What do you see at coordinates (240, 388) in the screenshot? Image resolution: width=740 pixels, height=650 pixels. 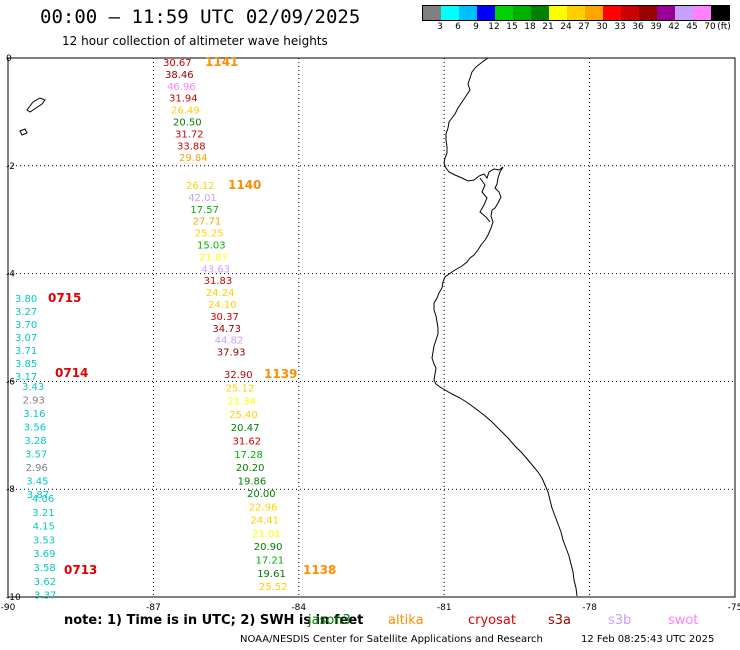 I see `wave-height-value: 25.12` at bounding box center [240, 388].